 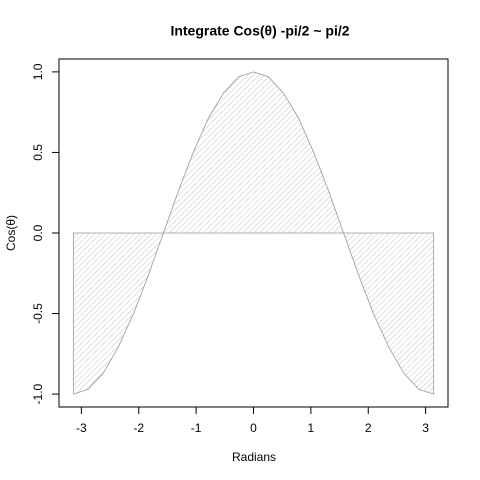 I want to click on x-tick-label: 2, so click(x=368, y=428).